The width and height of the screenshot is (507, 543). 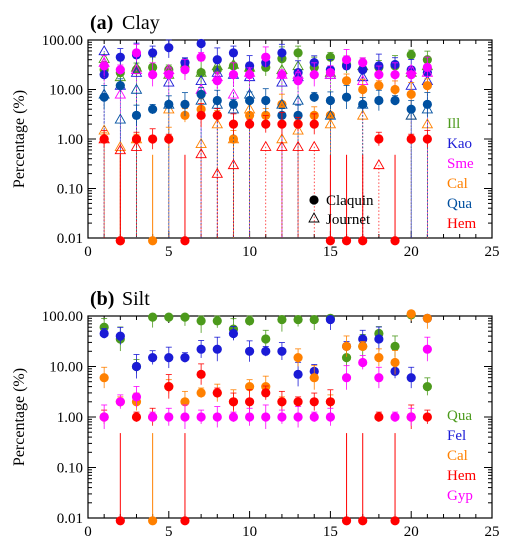 What do you see at coordinates (70, 519) in the screenshot?
I see `y-tick-label: 0.01` at bounding box center [70, 519].